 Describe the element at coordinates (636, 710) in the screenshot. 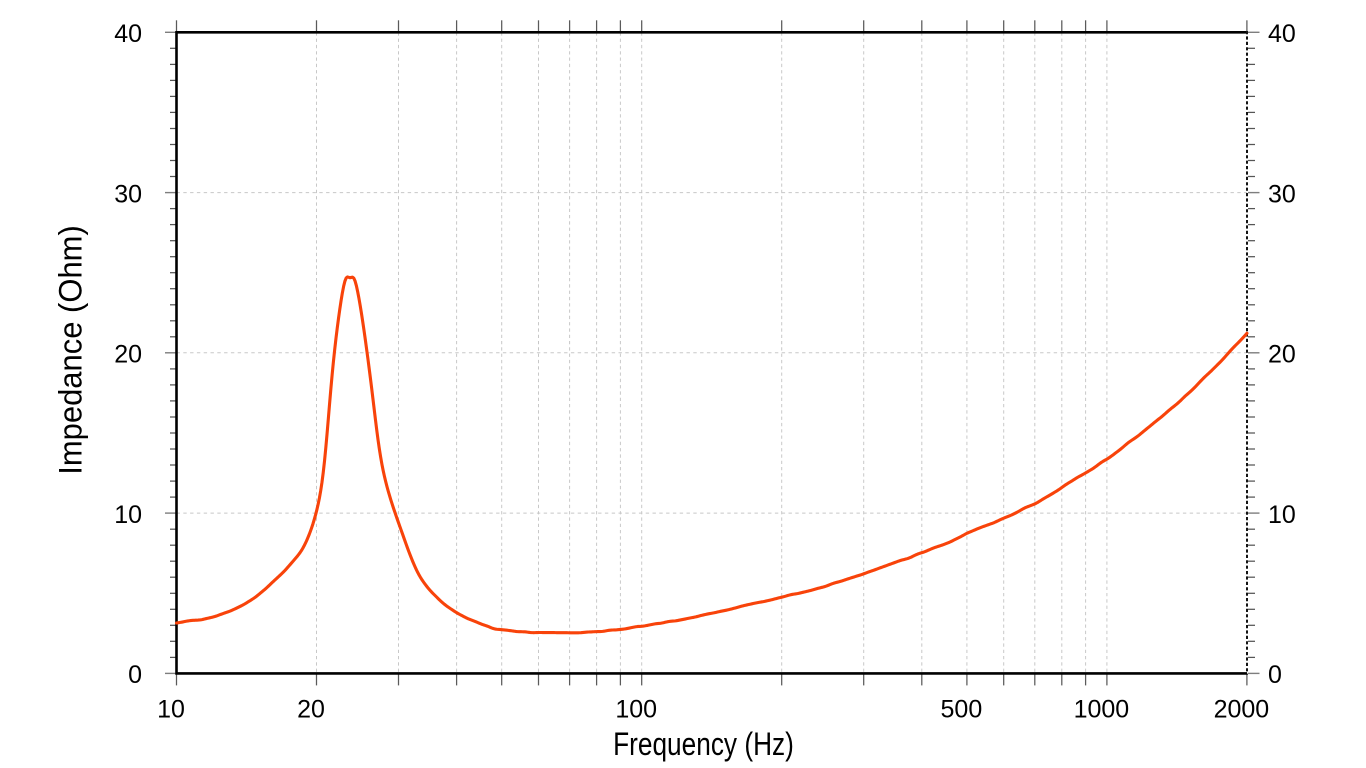

I see `svg-text: 100` at that location.